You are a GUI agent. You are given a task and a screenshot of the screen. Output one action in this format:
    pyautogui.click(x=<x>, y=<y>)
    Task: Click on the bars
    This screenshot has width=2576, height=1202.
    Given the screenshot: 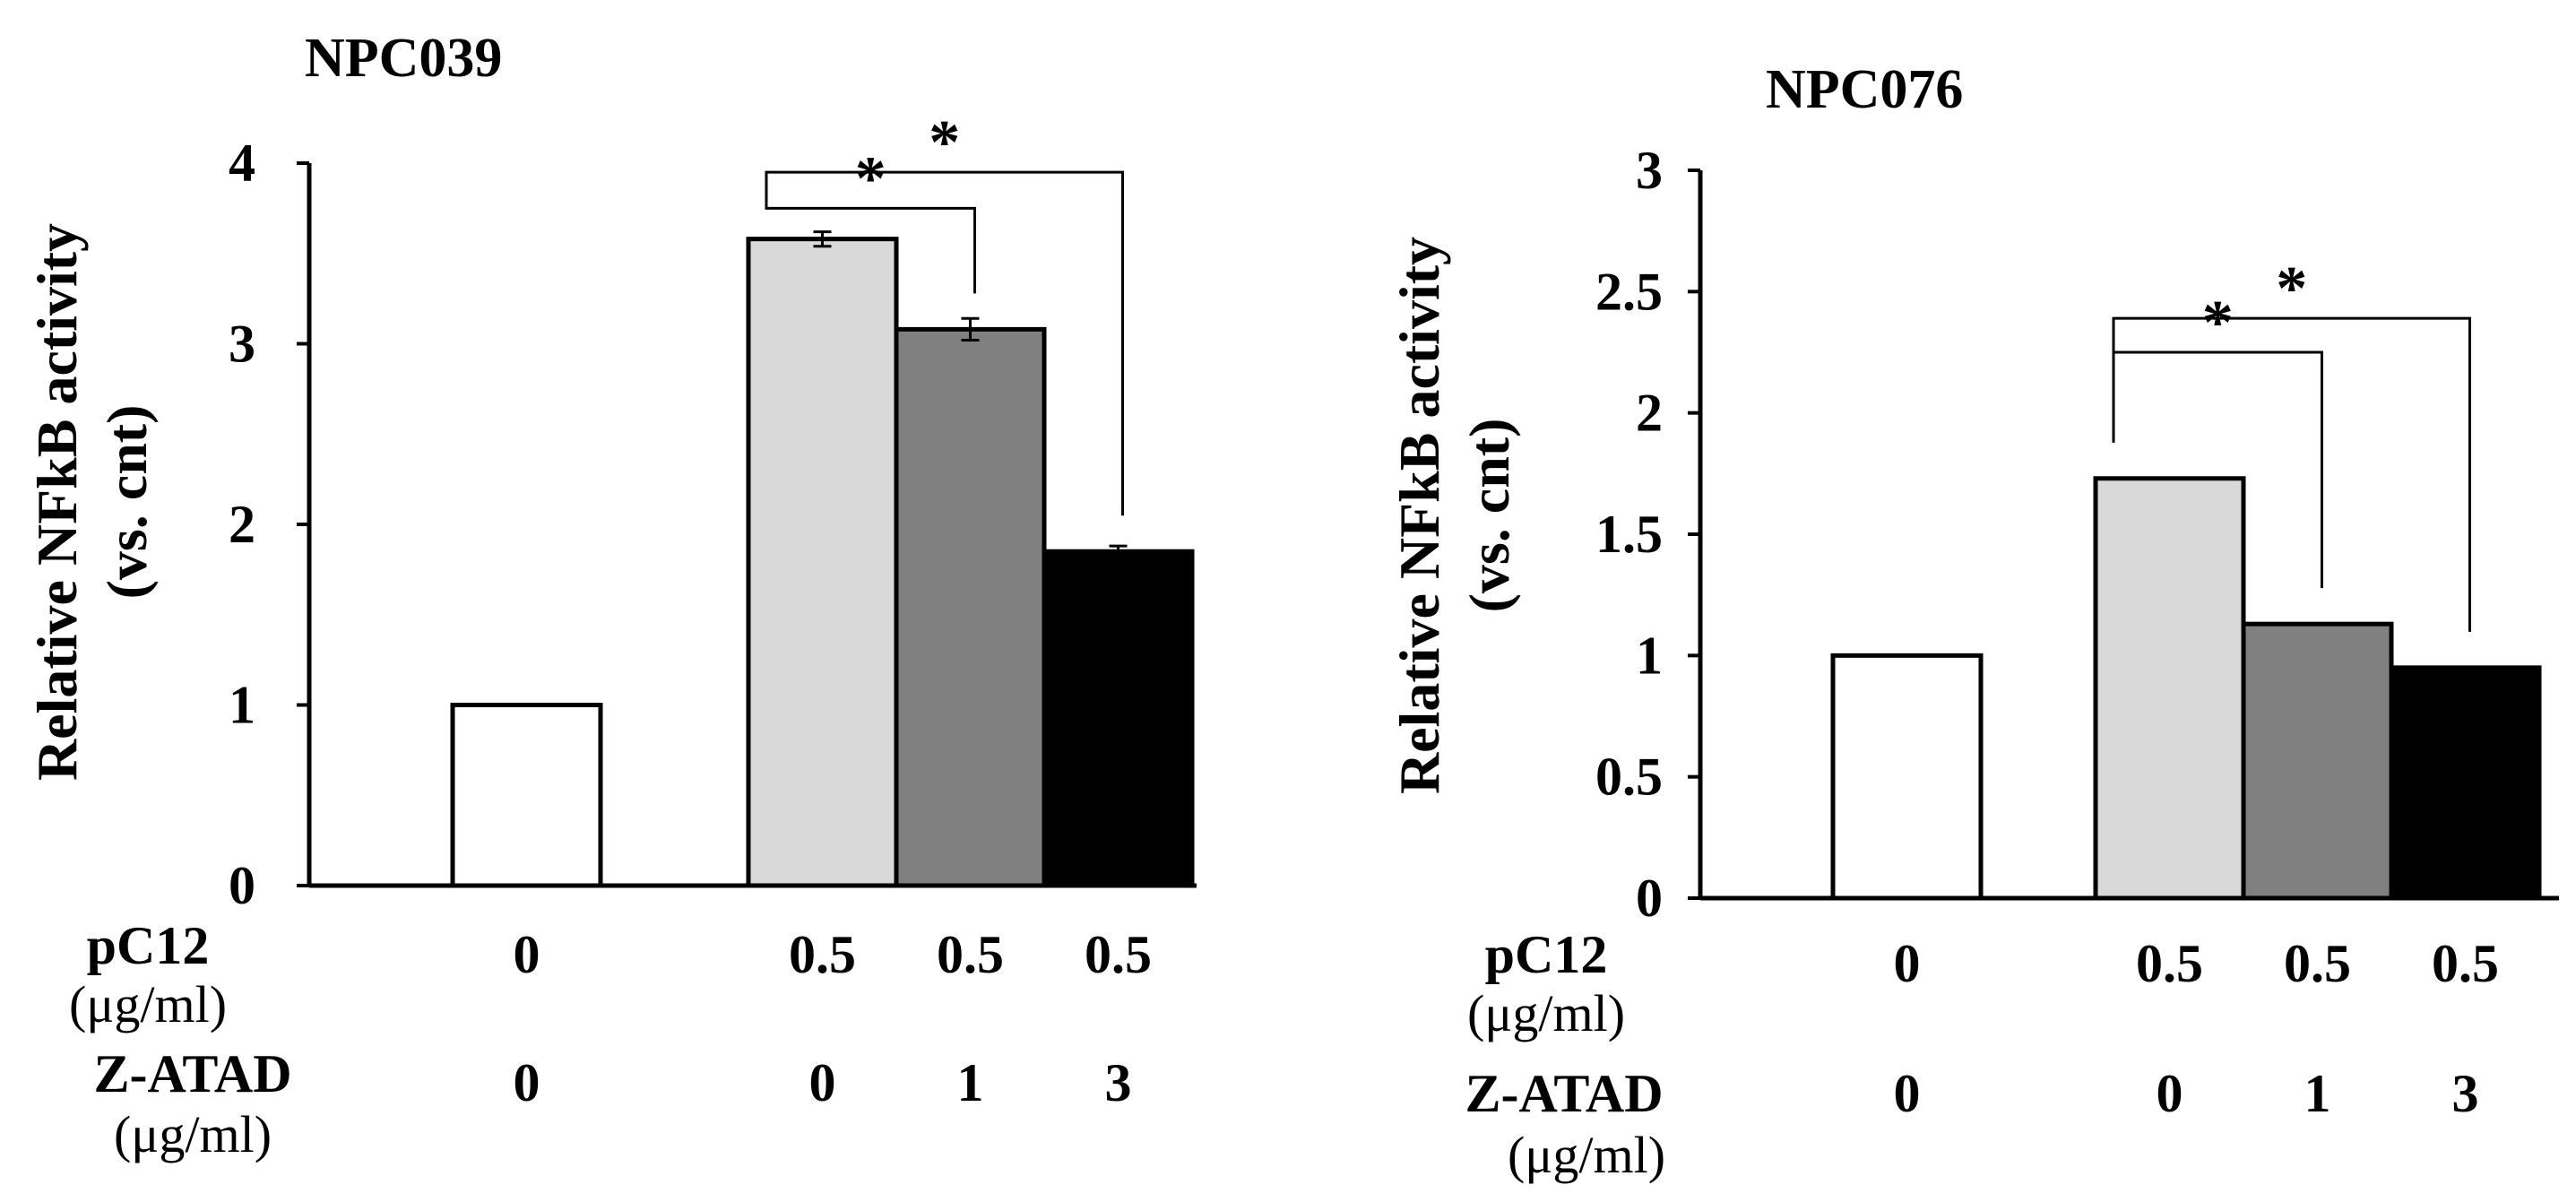 What is the action you would take?
    pyautogui.click(x=2186, y=688)
    